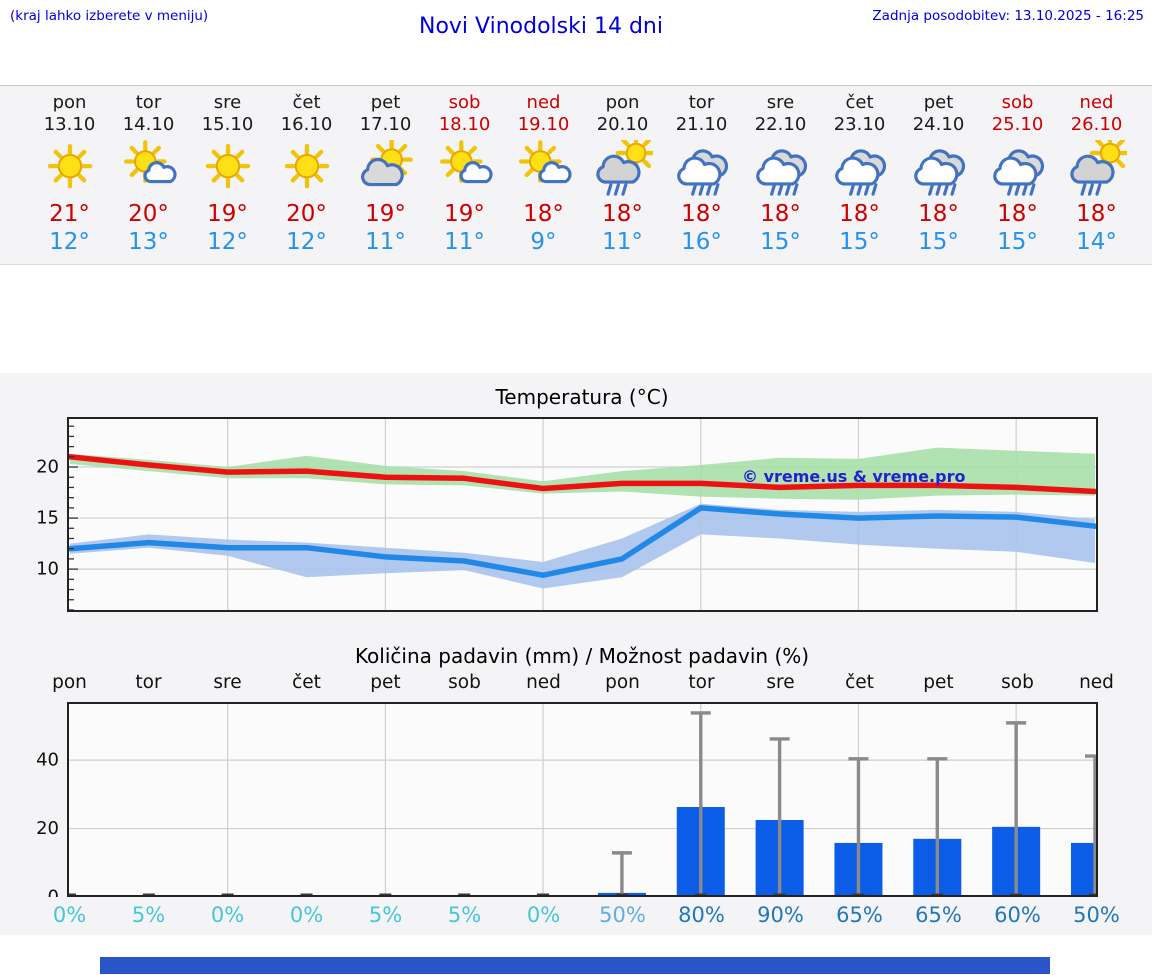 The height and width of the screenshot is (975, 1152). Describe the element at coordinates (109, 16) in the screenshot. I see `menu-hint-link: (kraj lahko izberete v meniju)` at that location.